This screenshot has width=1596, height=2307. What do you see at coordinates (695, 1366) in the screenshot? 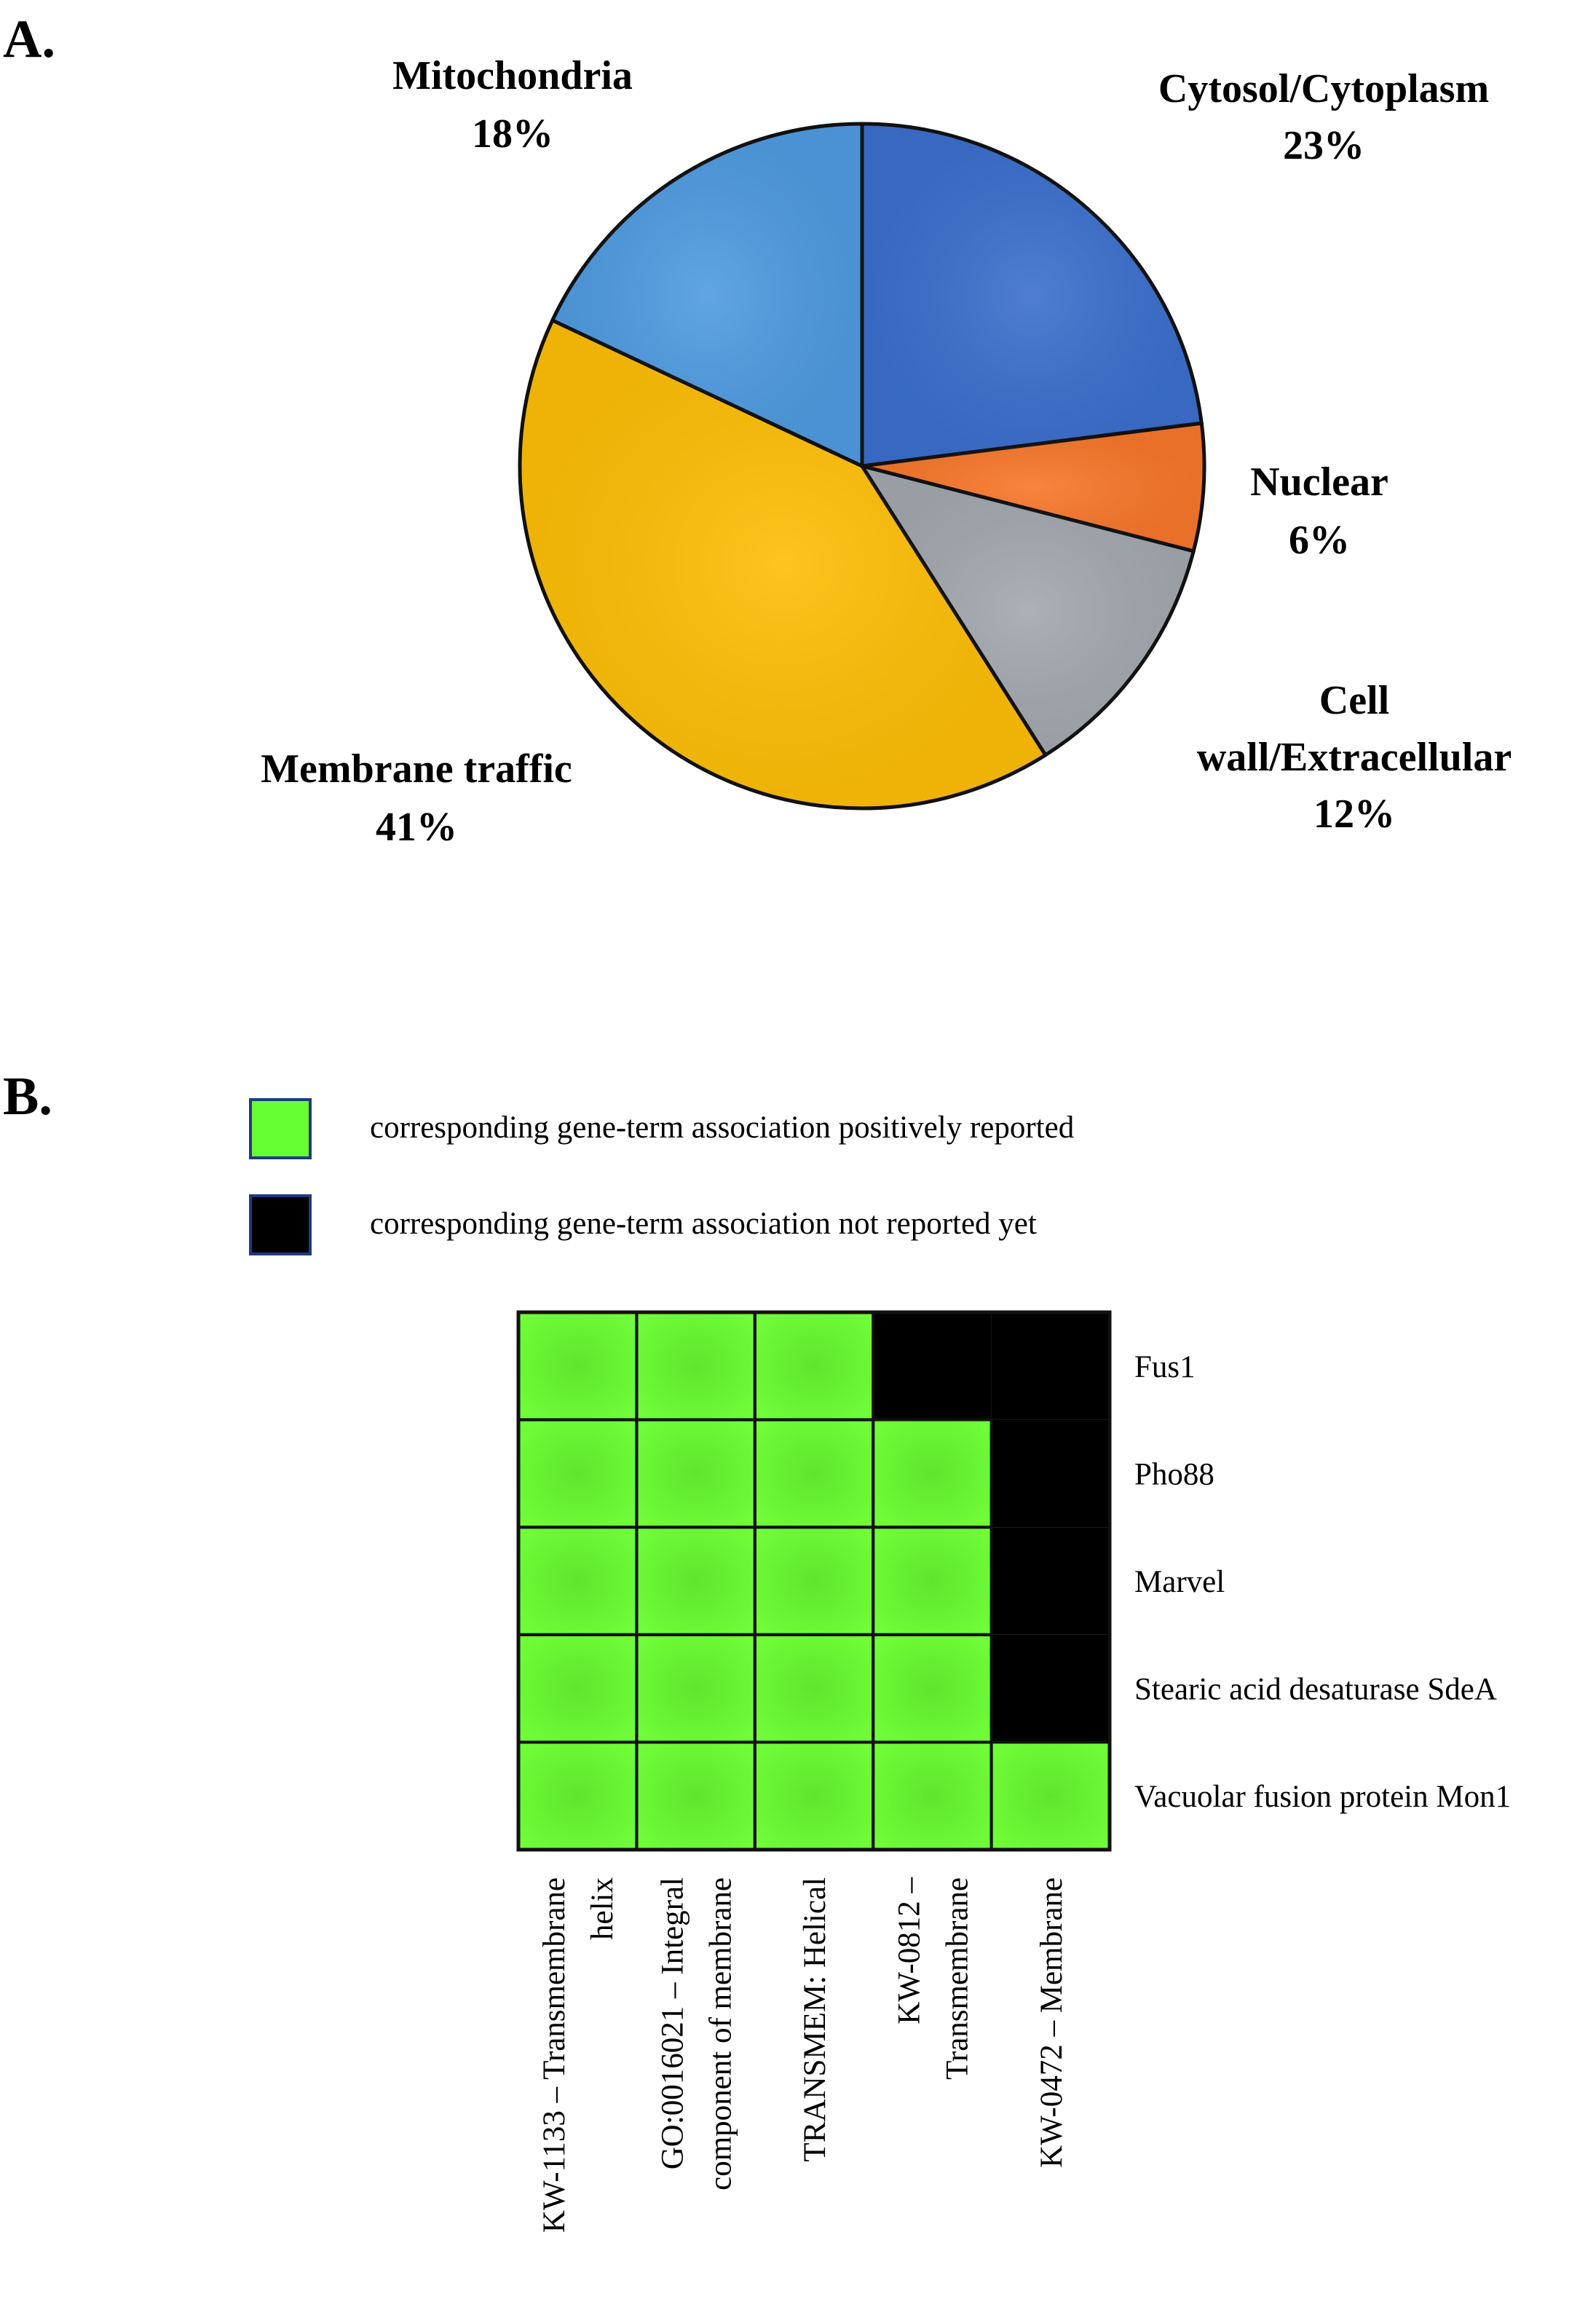
I see `heatmap-cell-r0-c1` at bounding box center [695, 1366].